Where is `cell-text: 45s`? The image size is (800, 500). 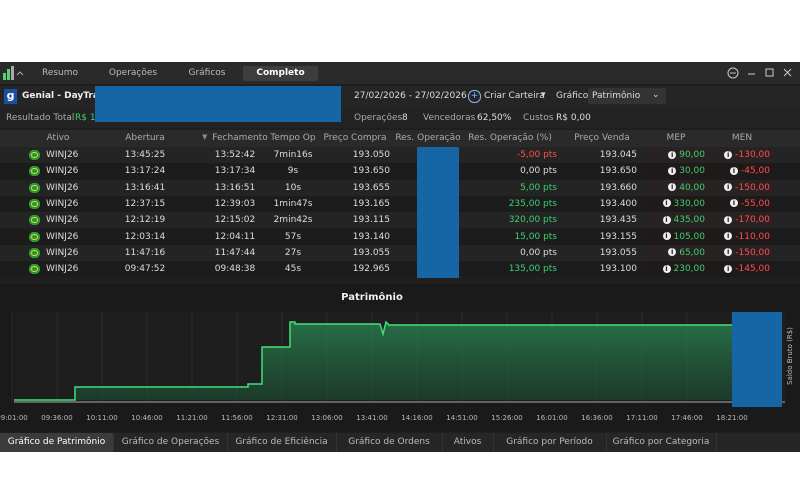 cell-text: 45s is located at coordinates (293, 269).